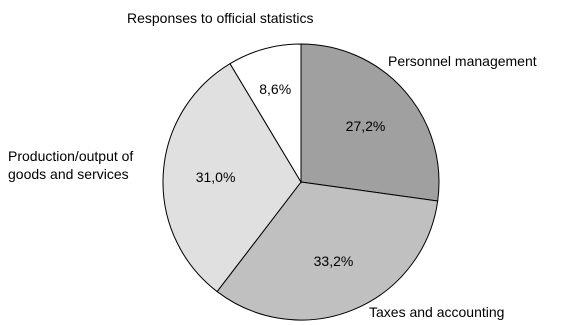 Image resolution: width=569 pixels, height=325 pixels. I want to click on pie-value-label-production: 31,0%, so click(216, 177).